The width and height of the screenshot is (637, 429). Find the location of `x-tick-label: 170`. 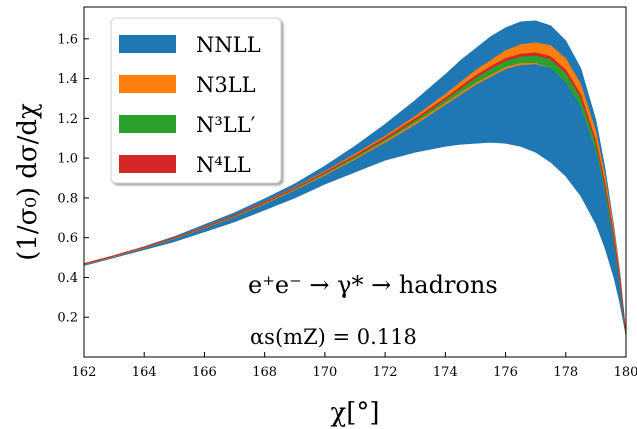

x-tick-label: 170 is located at coordinates (324, 372).